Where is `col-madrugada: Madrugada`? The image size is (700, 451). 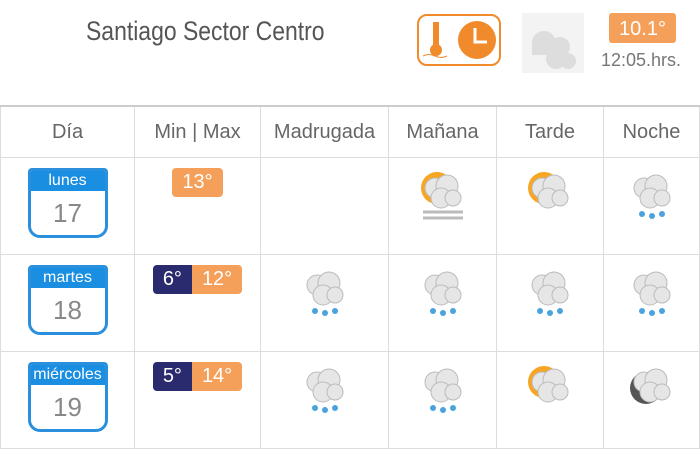 col-madrugada: Madrugada is located at coordinates (324, 131).